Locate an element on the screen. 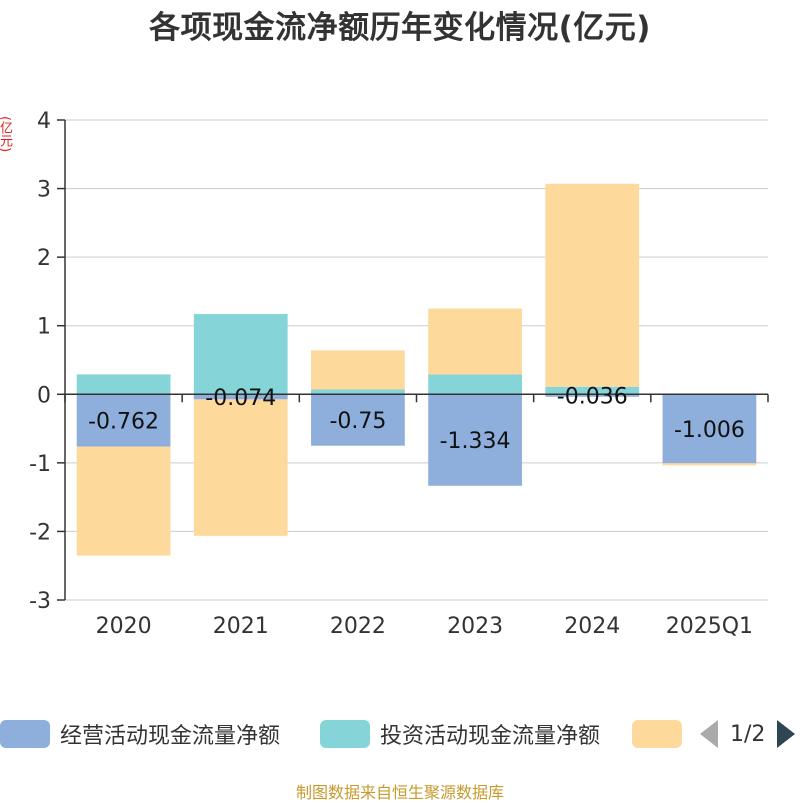 This screenshot has height=803, width=800. x-tick-label: 2025Q1 is located at coordinates (709, 626).